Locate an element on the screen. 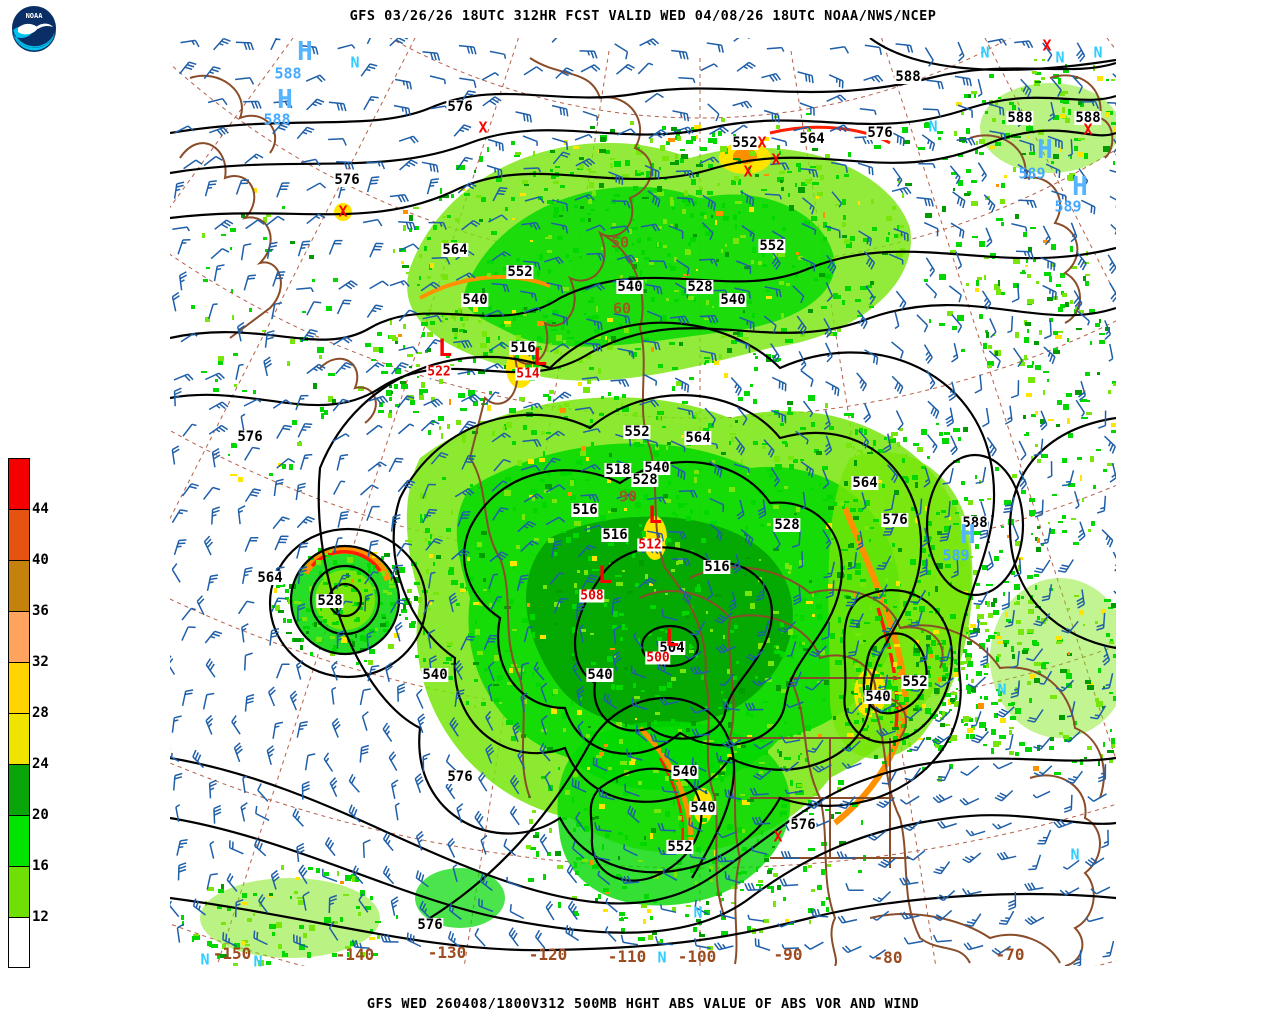 The image size is (1280, 1024). colorbar-label: 20 is located at coordinates (40, 815).